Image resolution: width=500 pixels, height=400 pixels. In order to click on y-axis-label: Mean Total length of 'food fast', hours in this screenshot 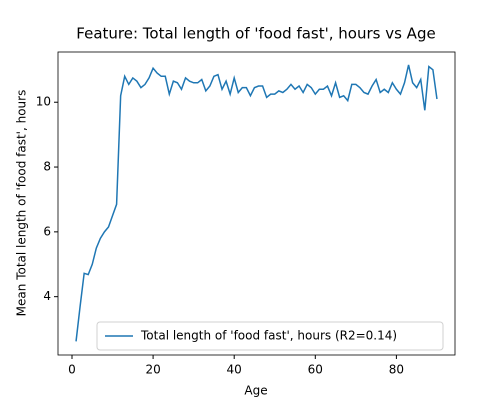, I will do `click(22, 203)`.